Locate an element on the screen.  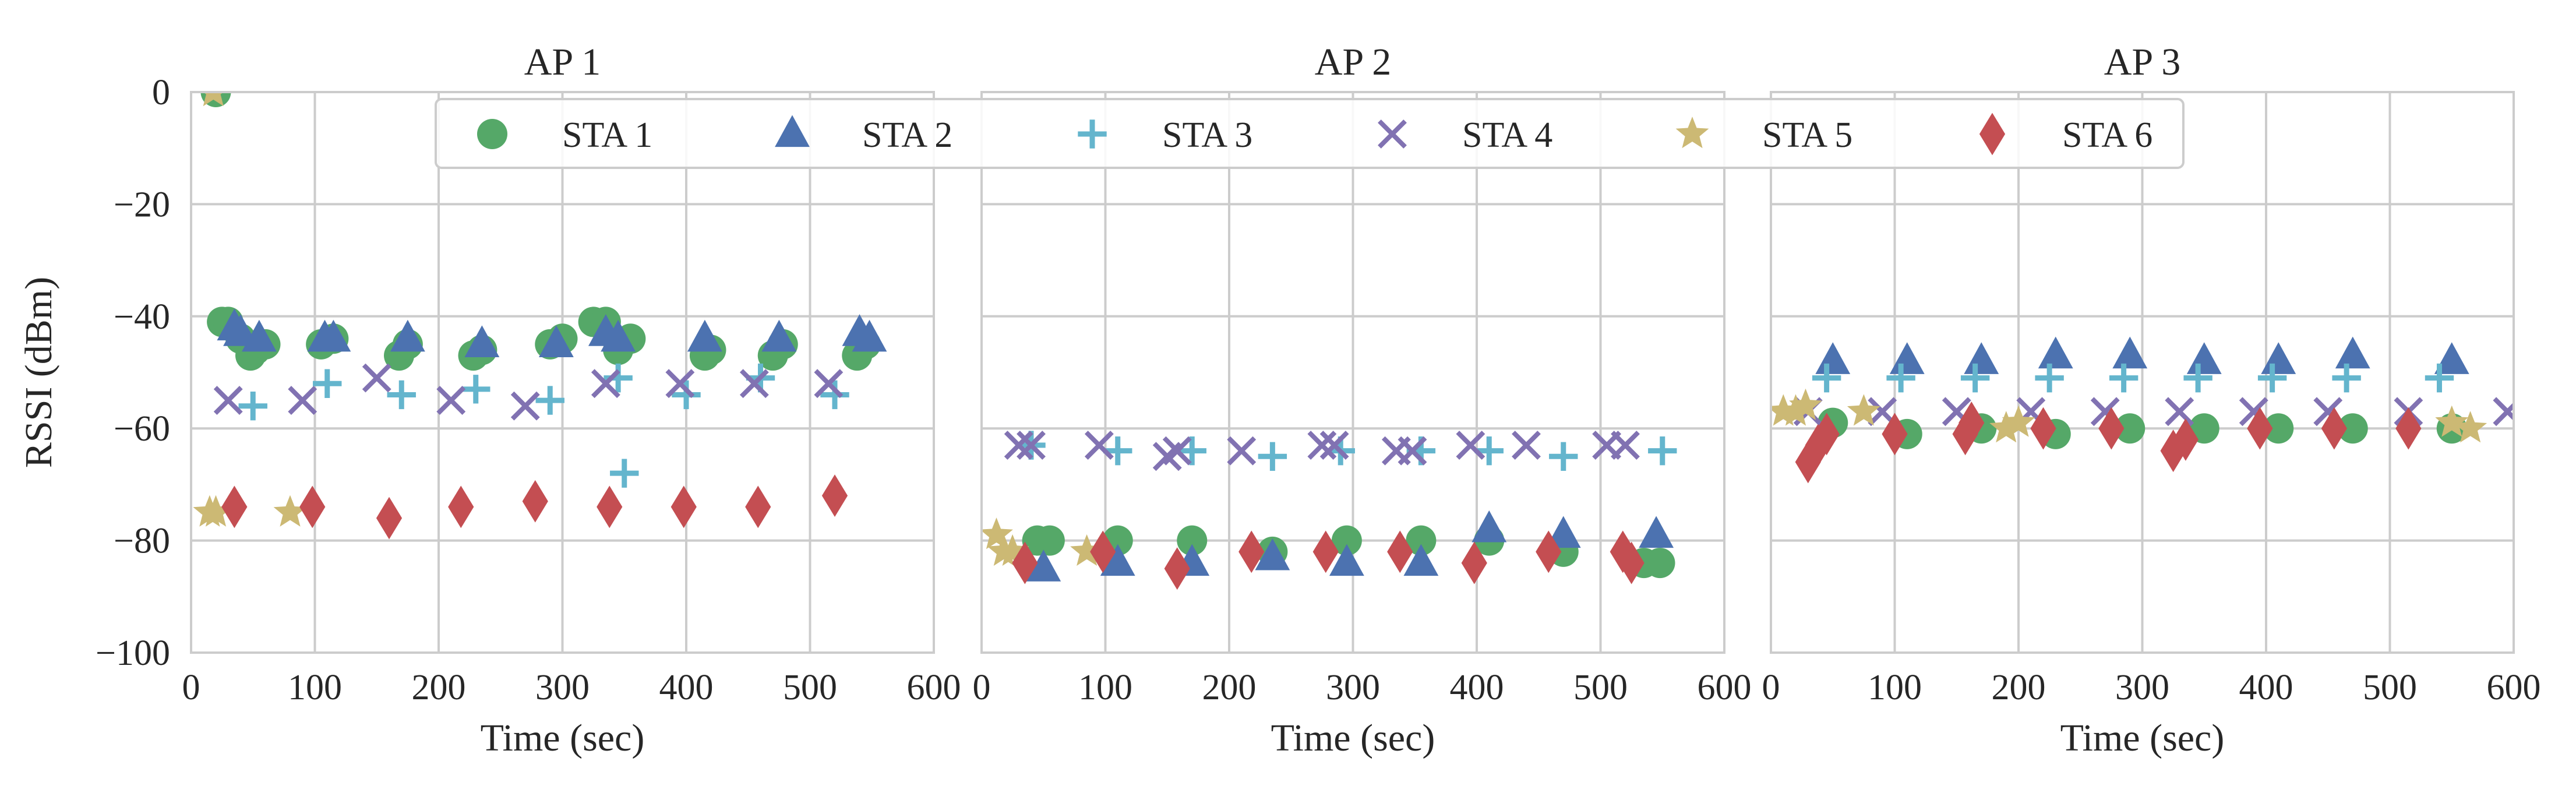
panel-ap3-xticks: 0 100 200 300 400 500 600 is located at coordinates (2151, 687).